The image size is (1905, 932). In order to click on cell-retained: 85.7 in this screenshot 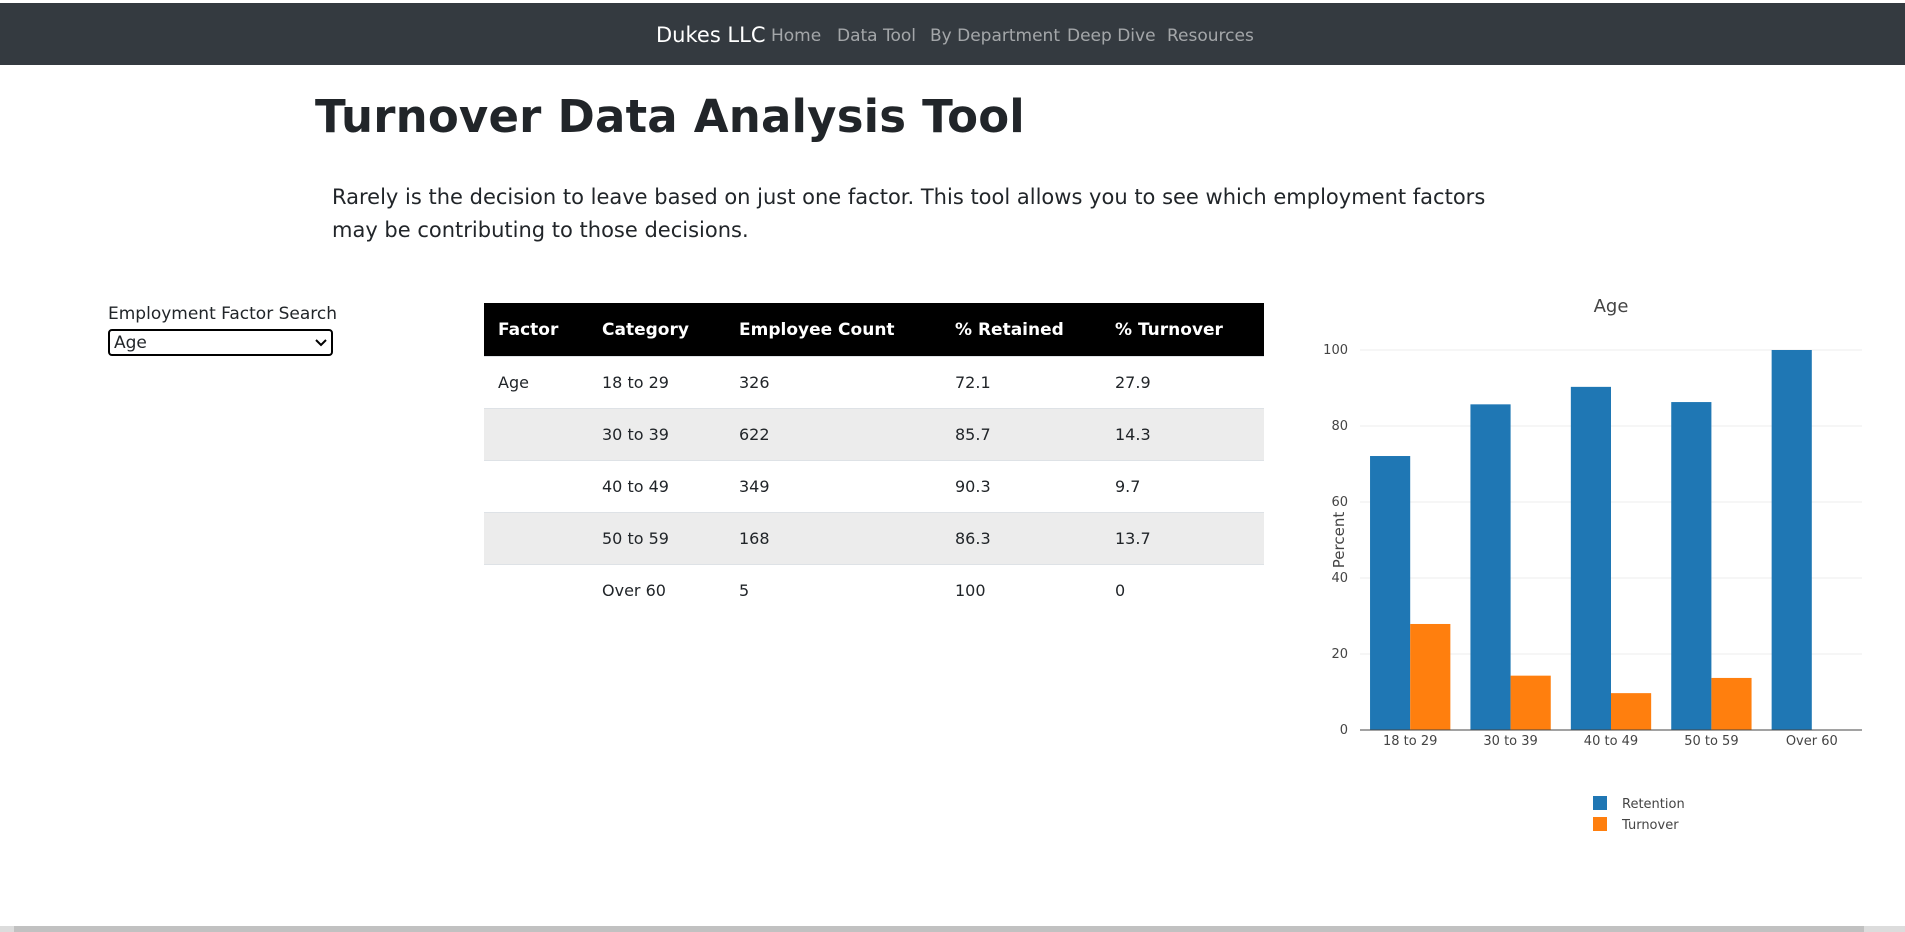, I will do `click(1021, 434)`.